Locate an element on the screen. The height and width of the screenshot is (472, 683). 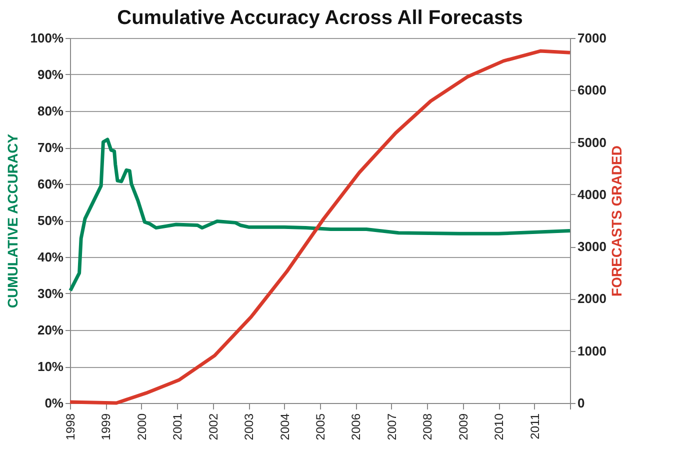
x-tick-label: 2000 is located at coordinates (141, 426).